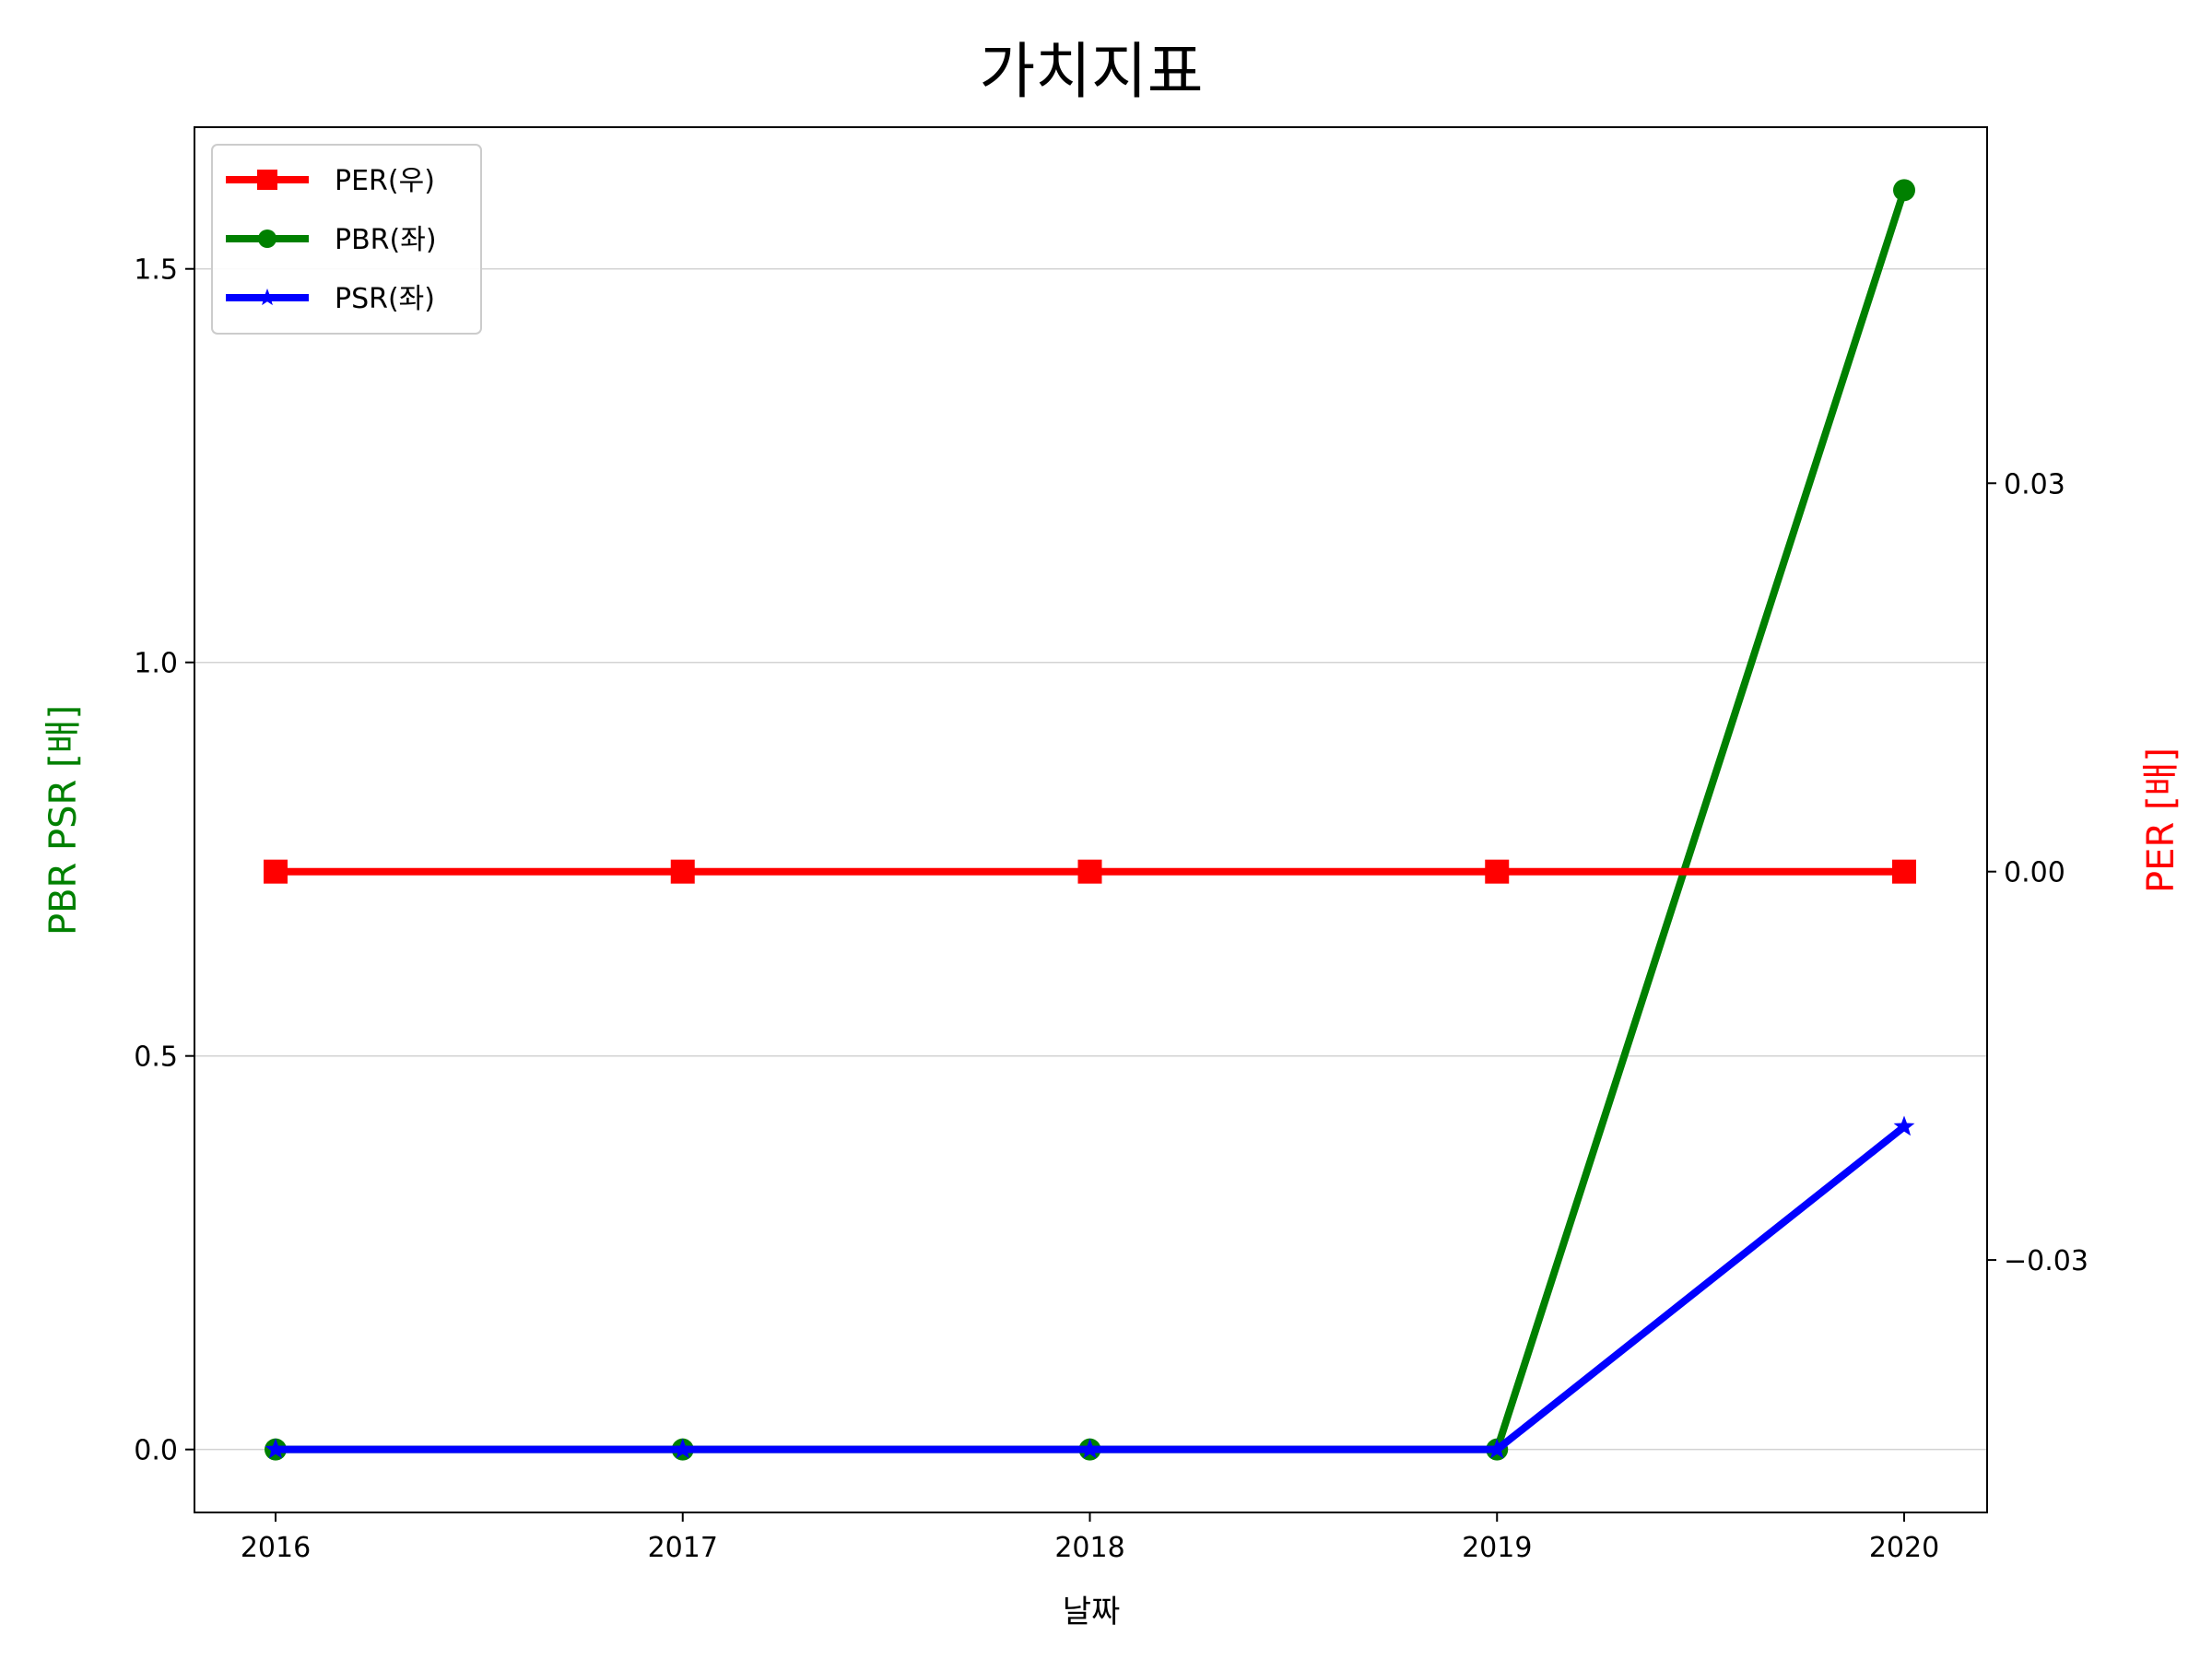 This screenshot has width=2212, height=1659. What do you see at coordinates (331, 240) in the screenshot?
I see `legend-item: PBR(좌)` at bounding box center [331, 240].